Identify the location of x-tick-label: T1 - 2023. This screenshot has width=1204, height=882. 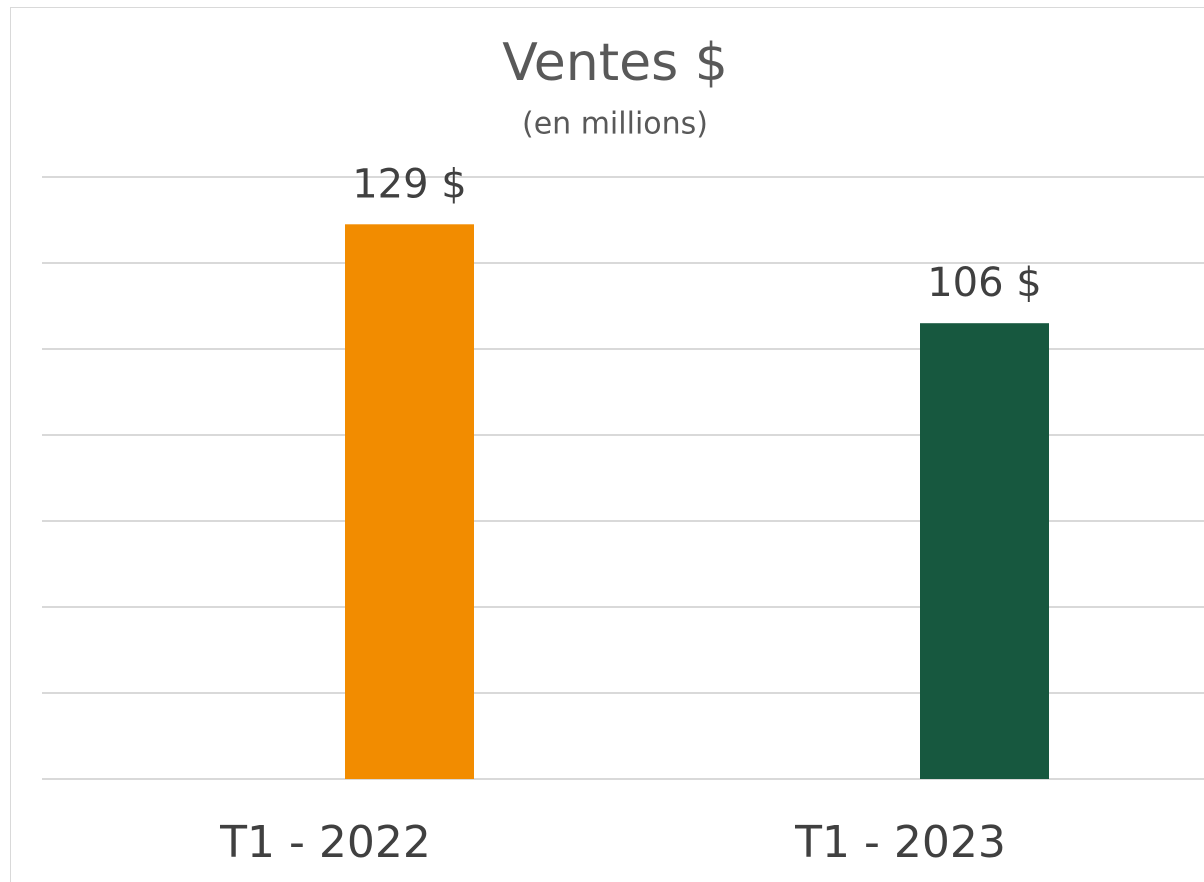
(900, 842).